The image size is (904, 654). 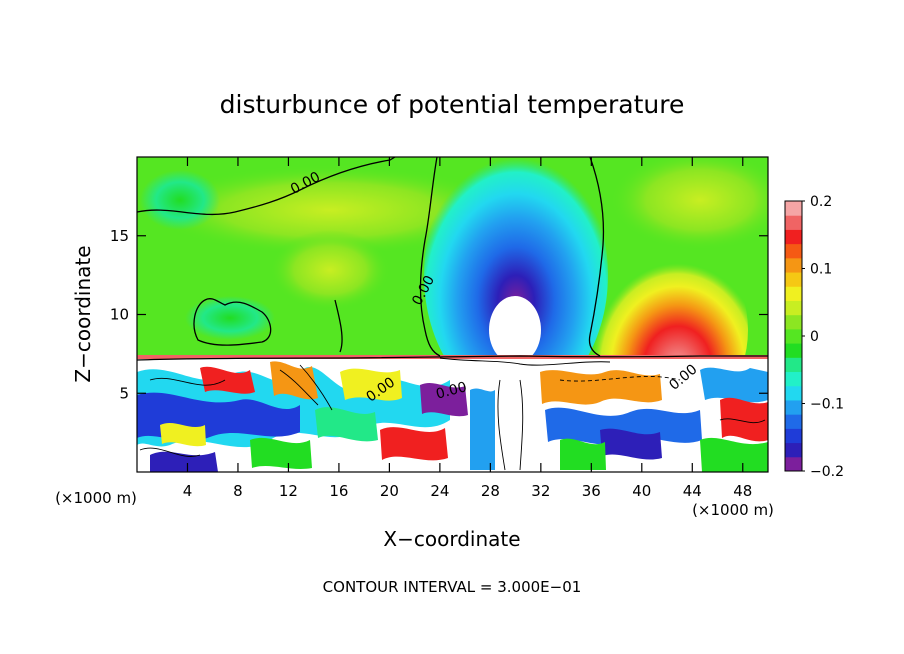 What do you see at coordinates (124, 393) in the screenshot?
I see `y-tick-label: 5` at bounding box center [124, 393].